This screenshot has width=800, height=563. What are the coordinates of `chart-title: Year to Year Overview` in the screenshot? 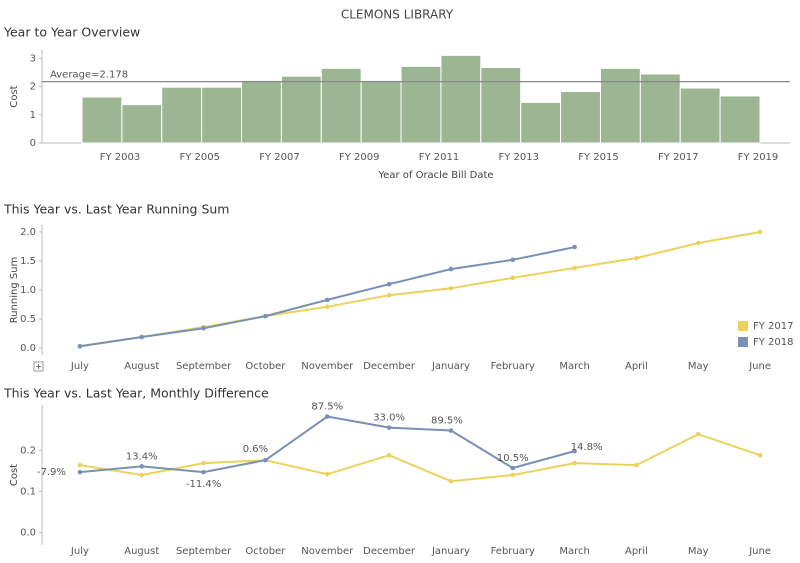 It's located at (71, 32).